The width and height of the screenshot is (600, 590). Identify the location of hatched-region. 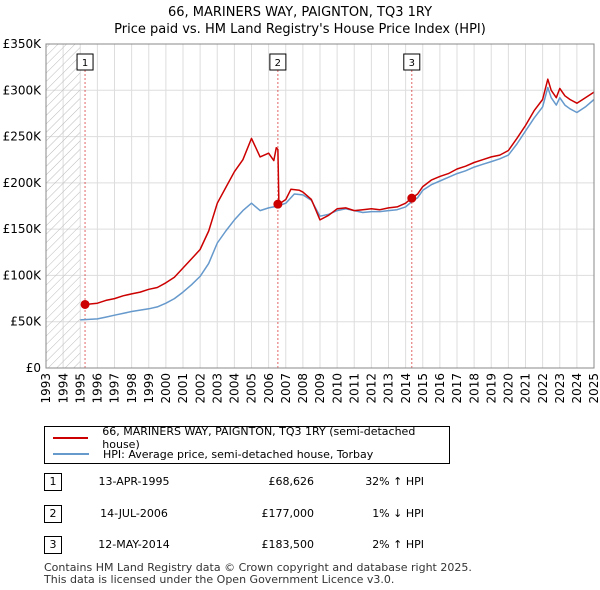
(63, 206).